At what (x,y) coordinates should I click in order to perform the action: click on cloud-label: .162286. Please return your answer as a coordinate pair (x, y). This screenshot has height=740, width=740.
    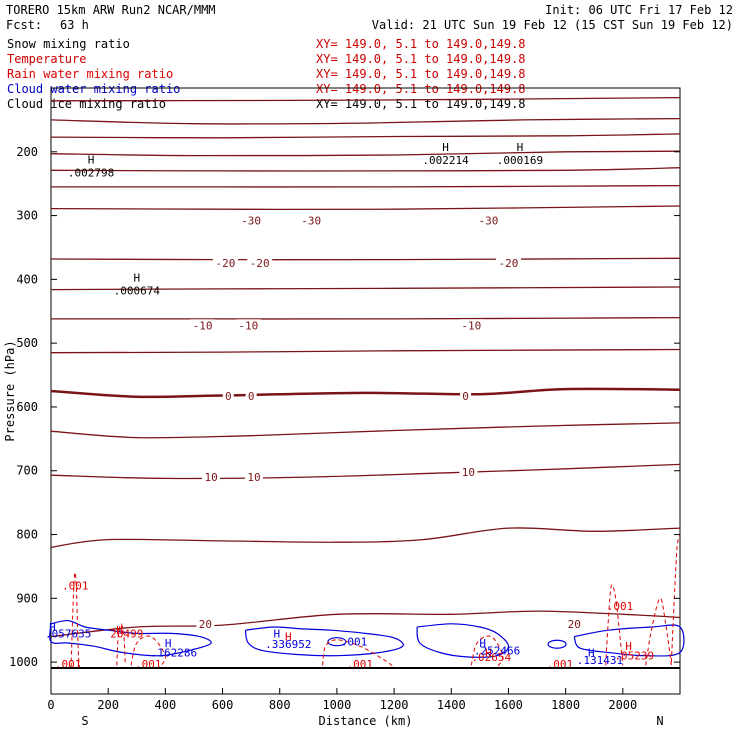
    Looking at the image, I should click on (174, 653).